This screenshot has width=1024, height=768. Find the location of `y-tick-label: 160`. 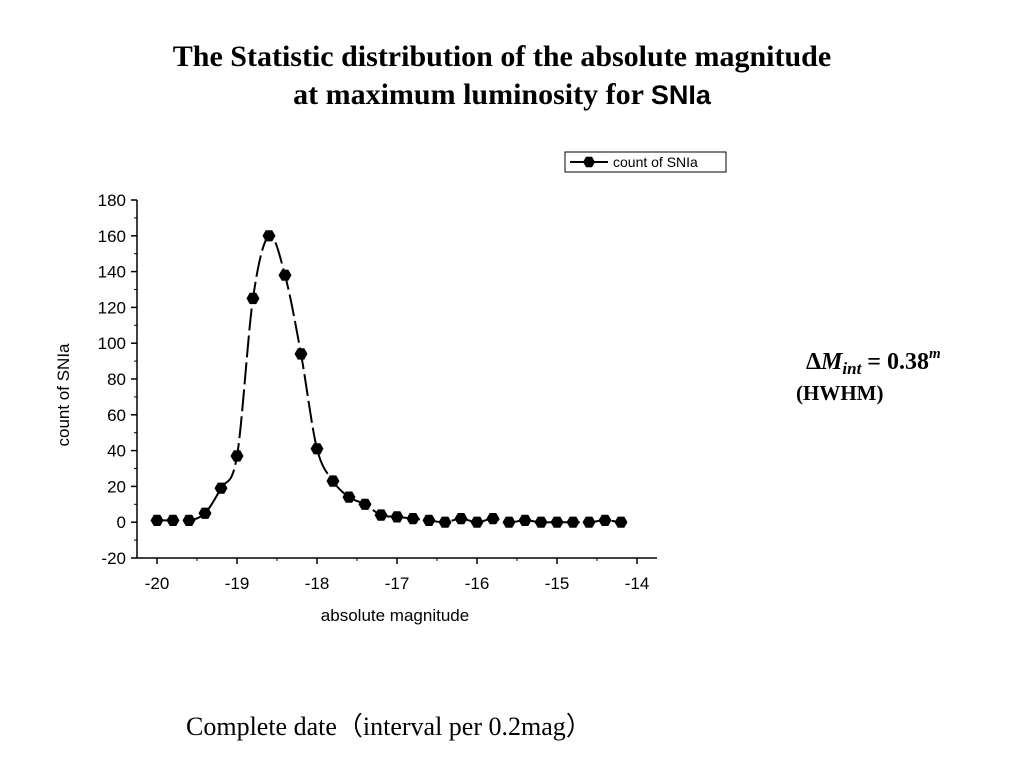

y-tick-label: 160 is located at coordinates (112, 236).